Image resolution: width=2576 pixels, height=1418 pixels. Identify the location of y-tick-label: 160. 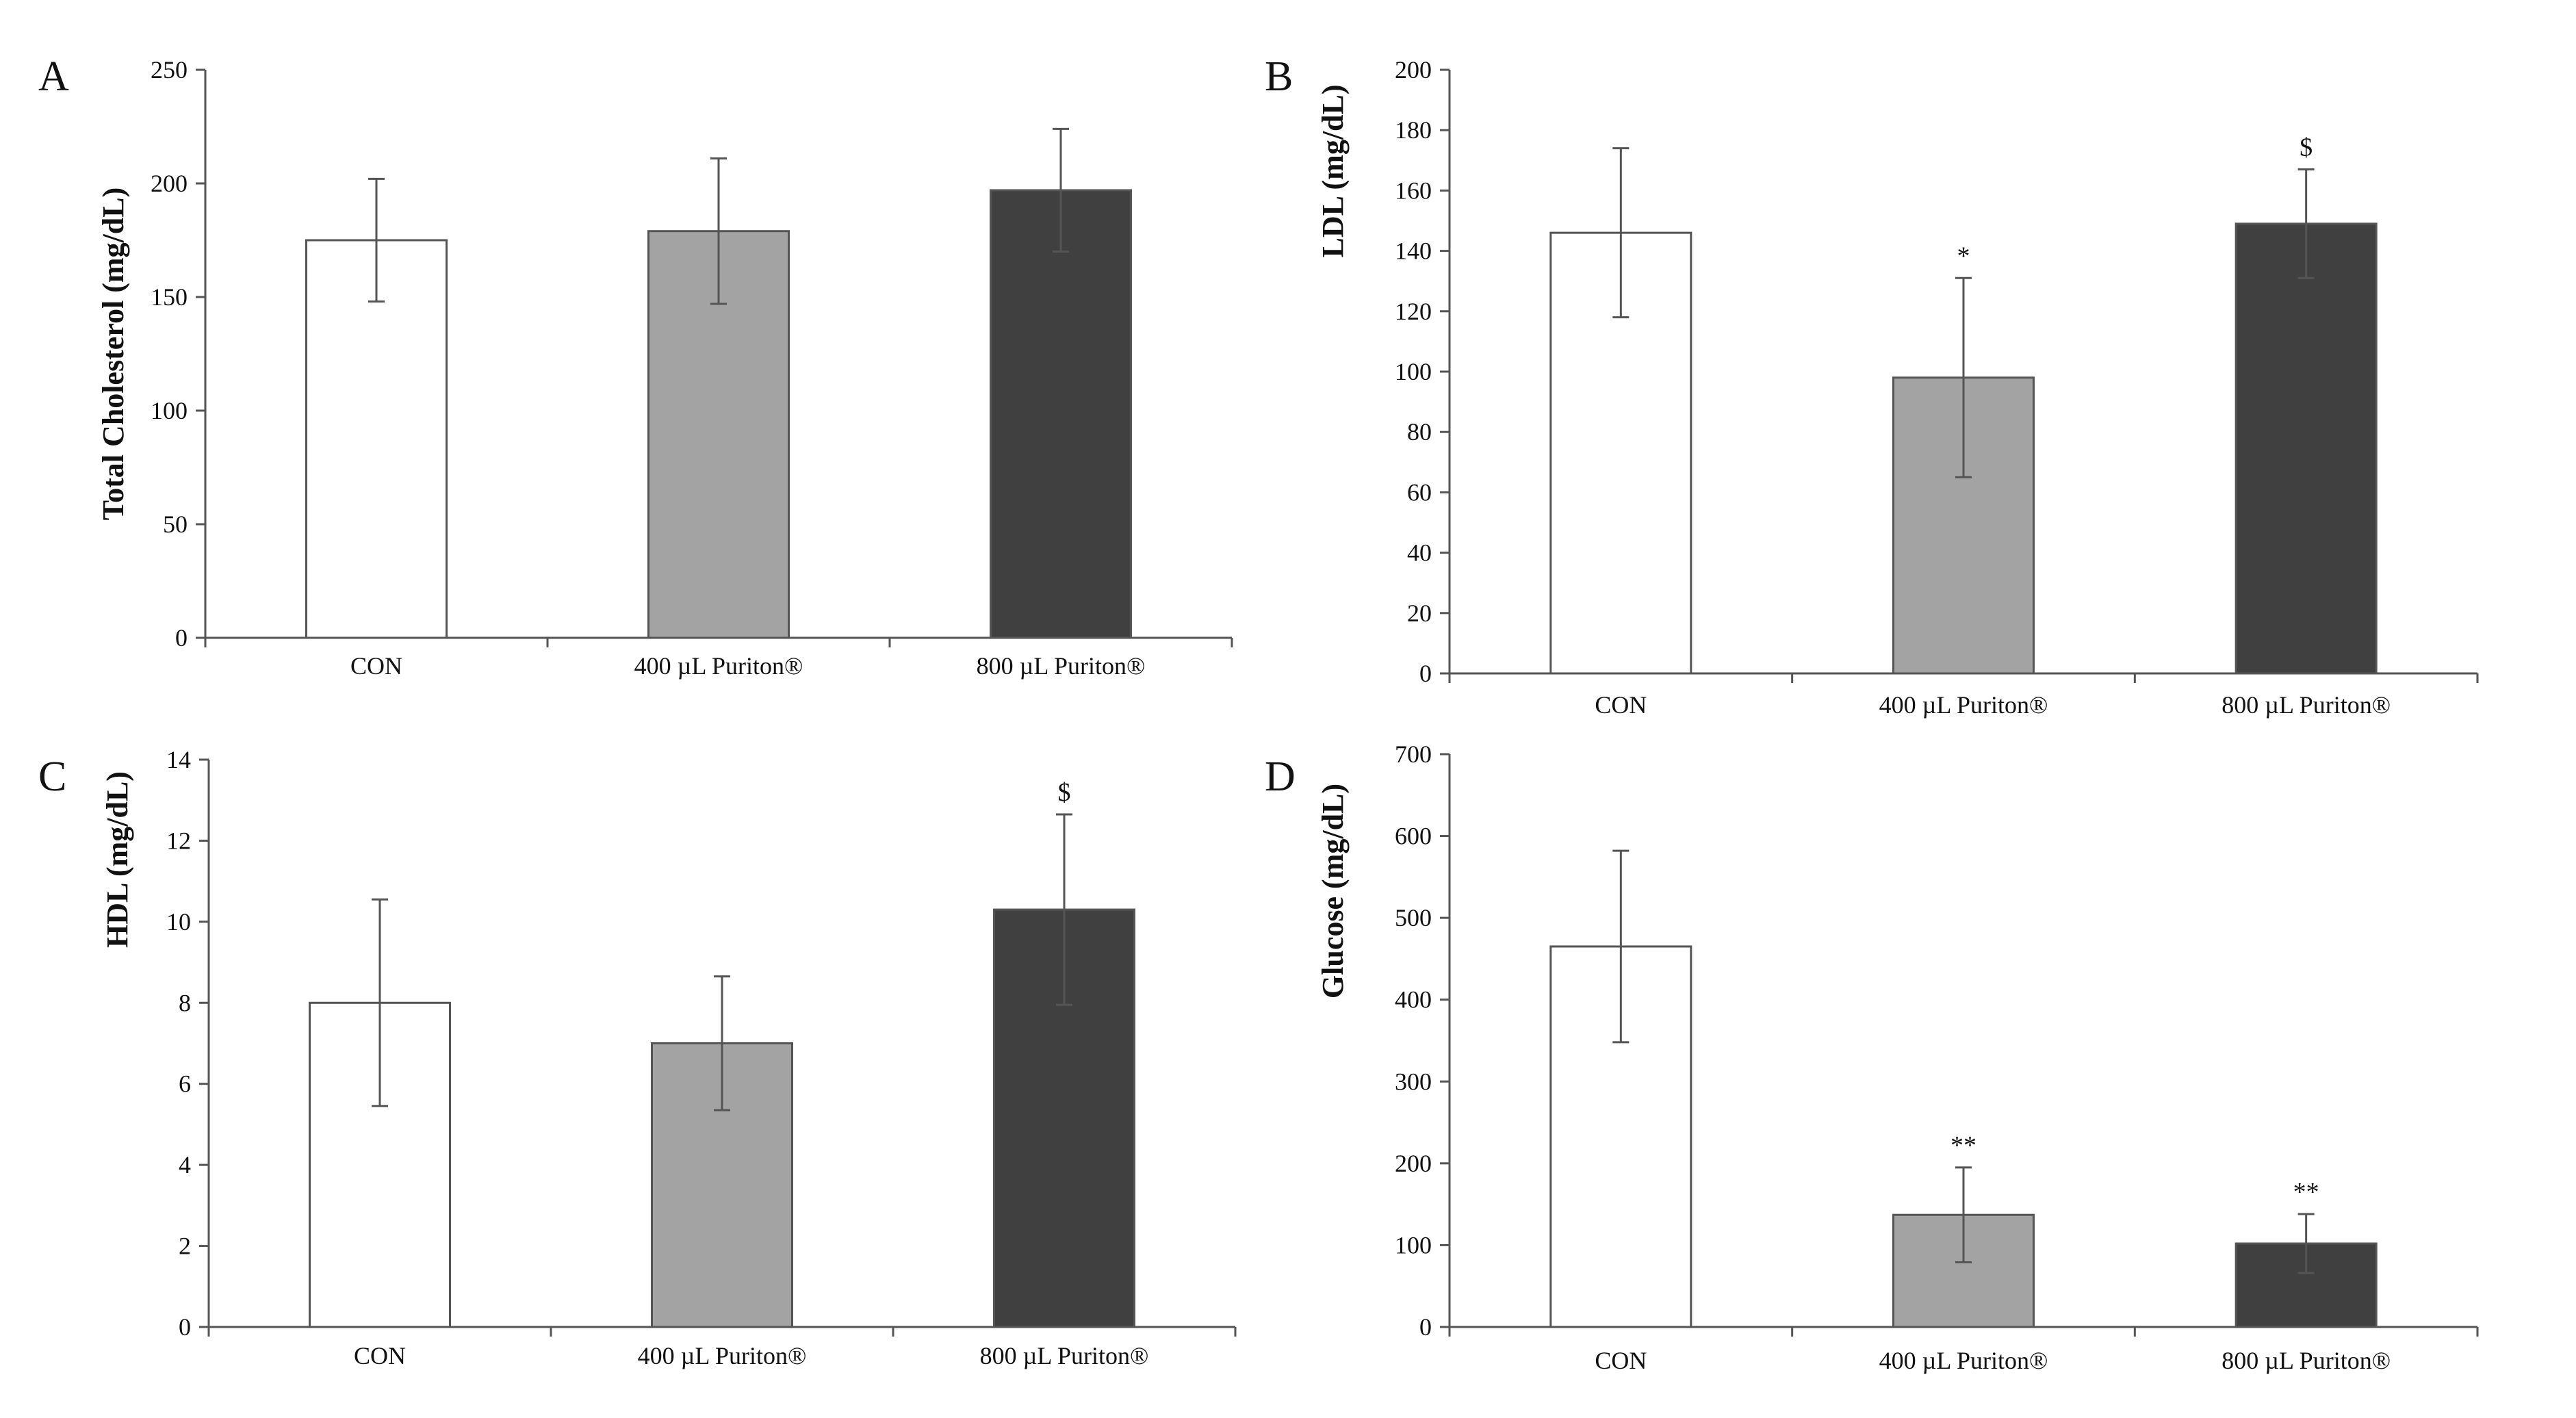
(1413, 190).